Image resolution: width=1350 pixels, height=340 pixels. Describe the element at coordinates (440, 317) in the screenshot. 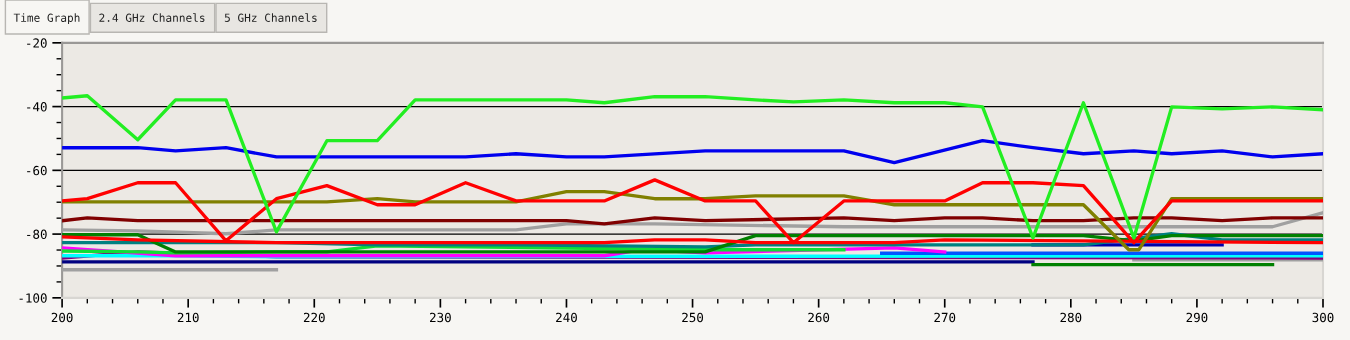

I see `x-tick-label: 230` at that location.